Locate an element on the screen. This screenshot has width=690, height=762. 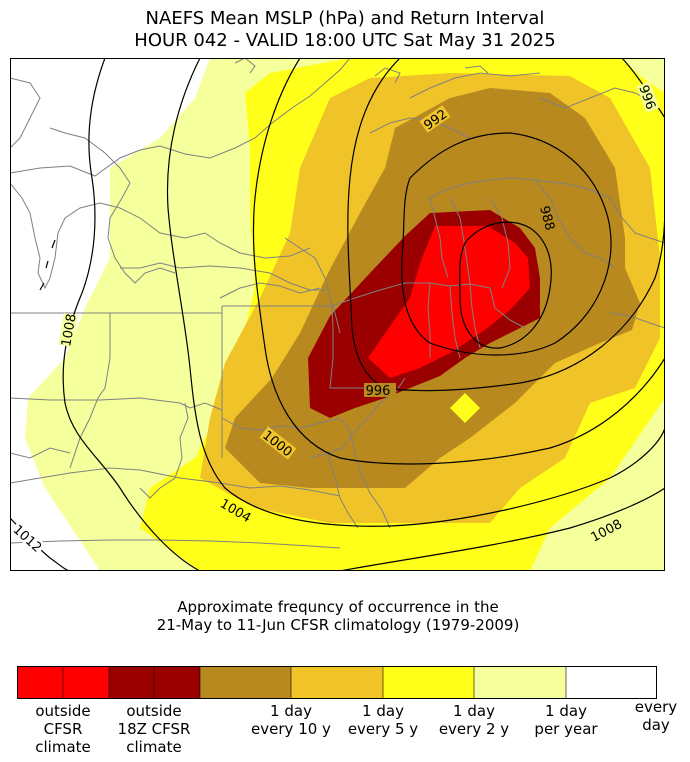
legend-label-outside-18z: outside 18Z CFSR climate is located at coordinates (154, 729).